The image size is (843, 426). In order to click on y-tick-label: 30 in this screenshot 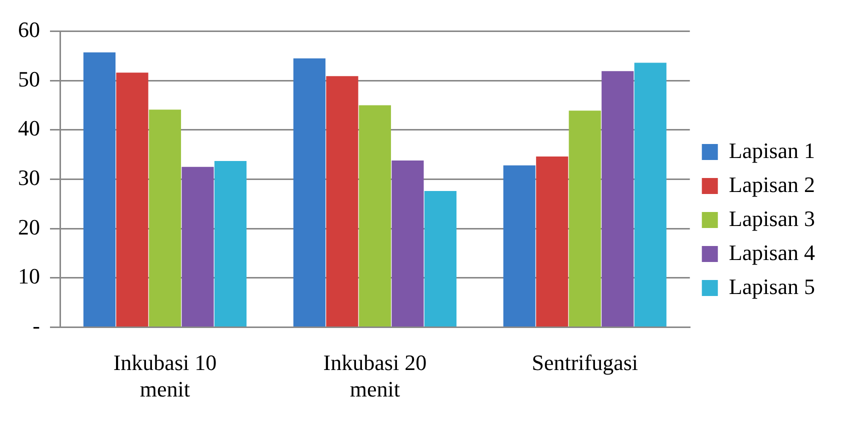, I will do `click(29, 177)`.